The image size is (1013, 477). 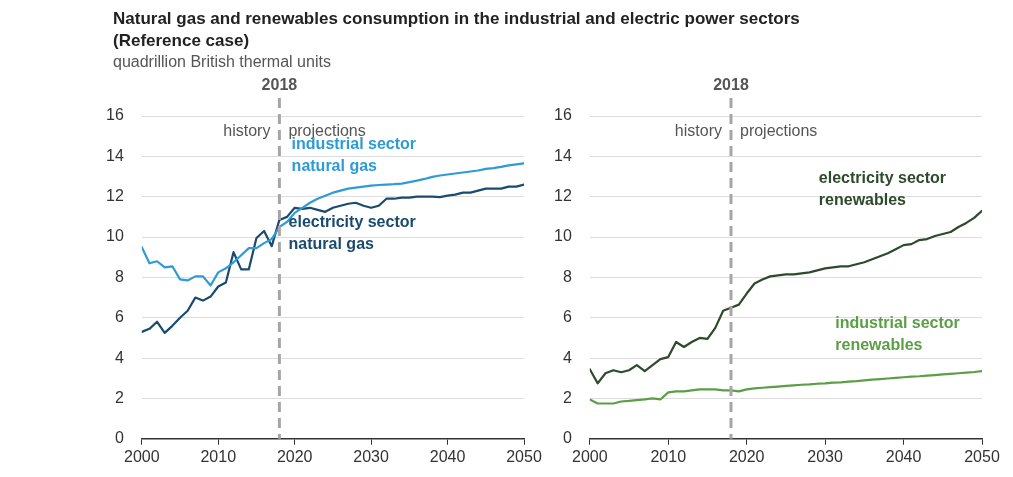 What do you see at coordinates (222, 62) in the screenshot?
I see `y-axis-title: quadrillion British thermal units` at bounding box center [222, 62].